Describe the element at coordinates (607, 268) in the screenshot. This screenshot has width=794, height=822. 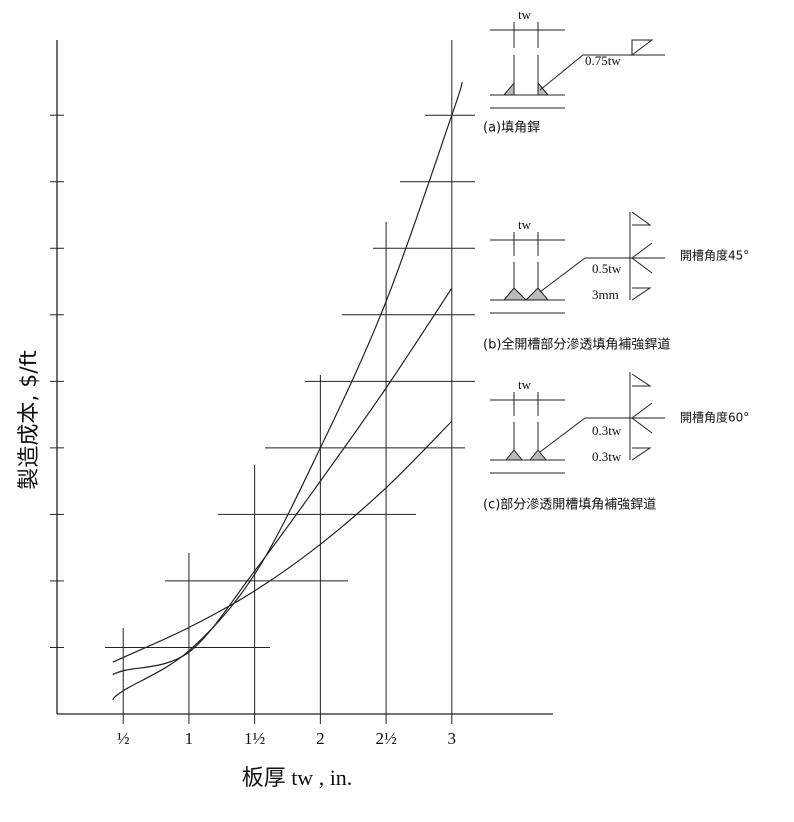
I see `annotation: 0.5tw` at that location.